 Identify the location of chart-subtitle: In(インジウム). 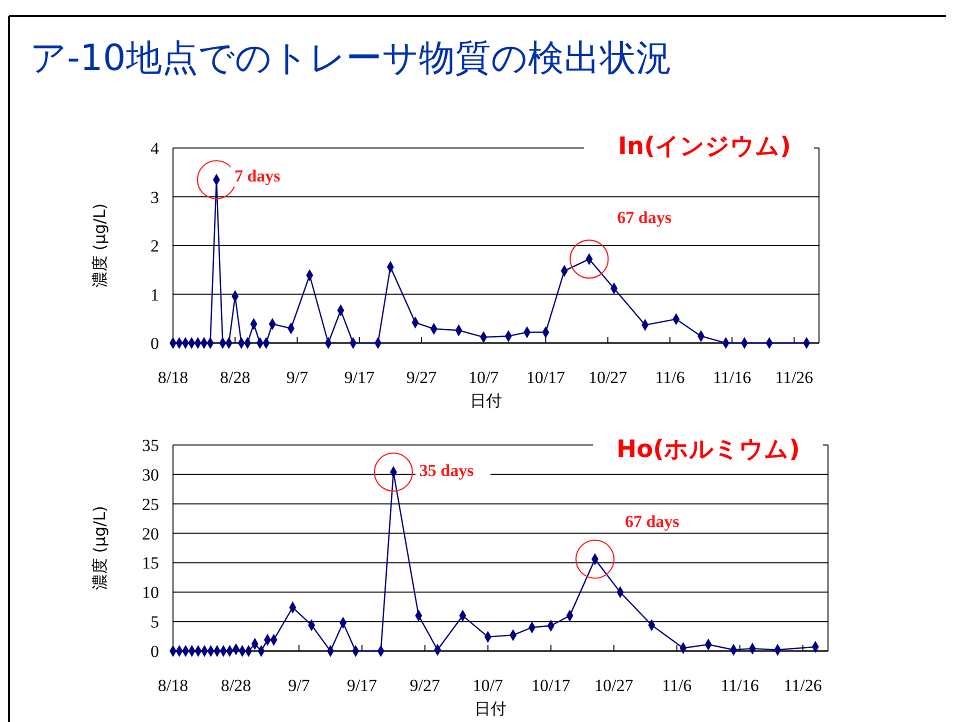
(704, 146).